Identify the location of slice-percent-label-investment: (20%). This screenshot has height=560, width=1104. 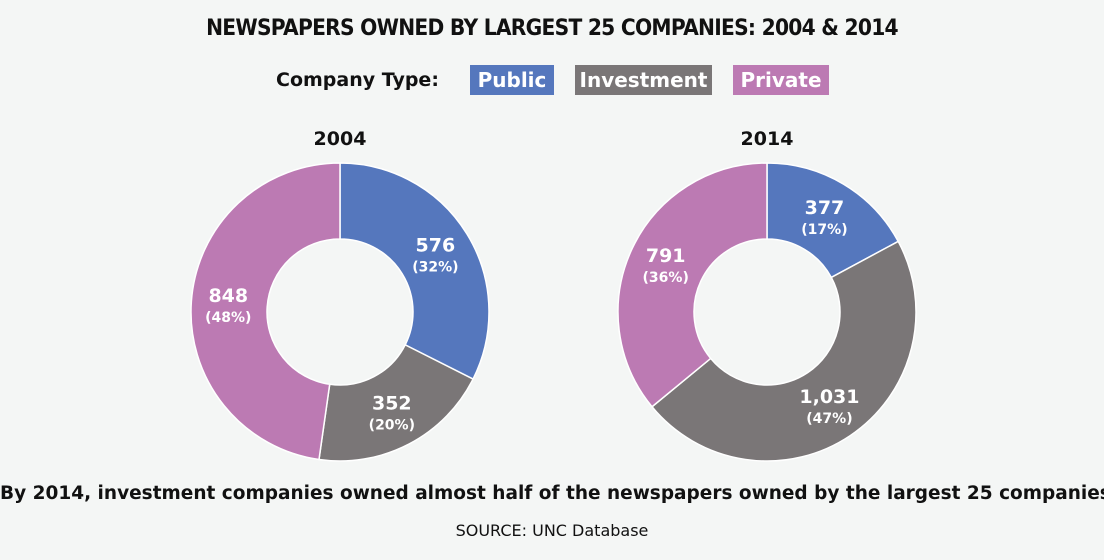
(392, 425).